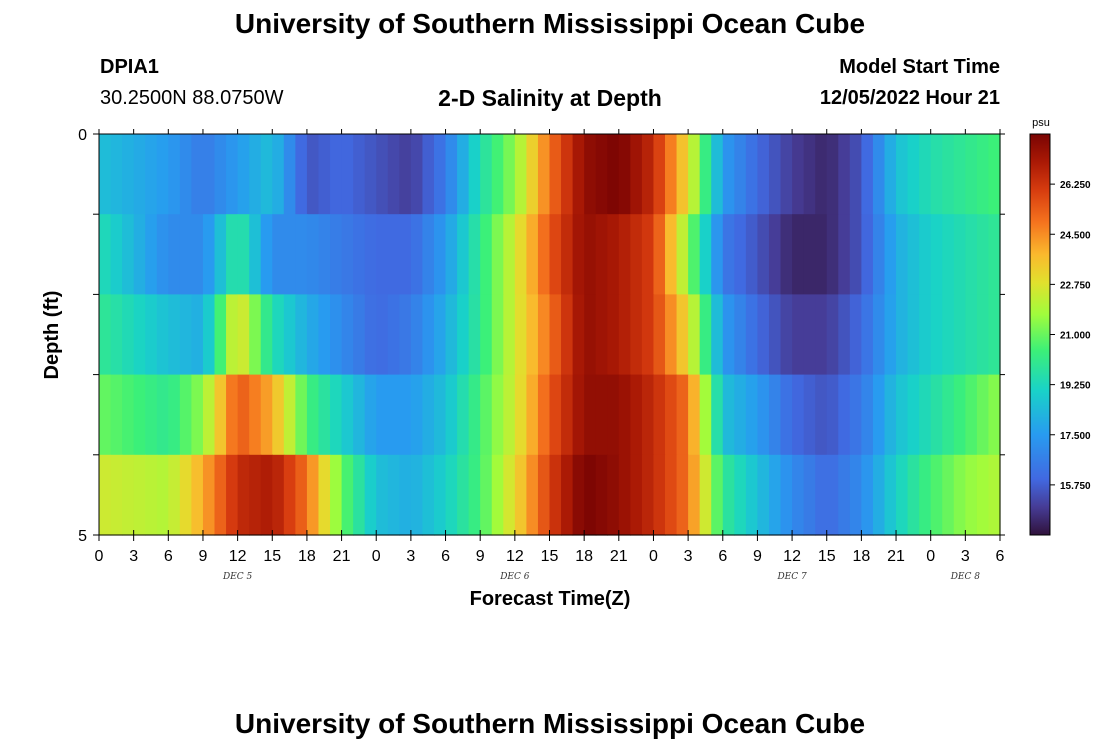 This screenshot has height=750, width=1100. What do you see at coordinates (168, 556) in the screenshot?
I see `x-tick-label: 6` at bounding box center [168, 556].